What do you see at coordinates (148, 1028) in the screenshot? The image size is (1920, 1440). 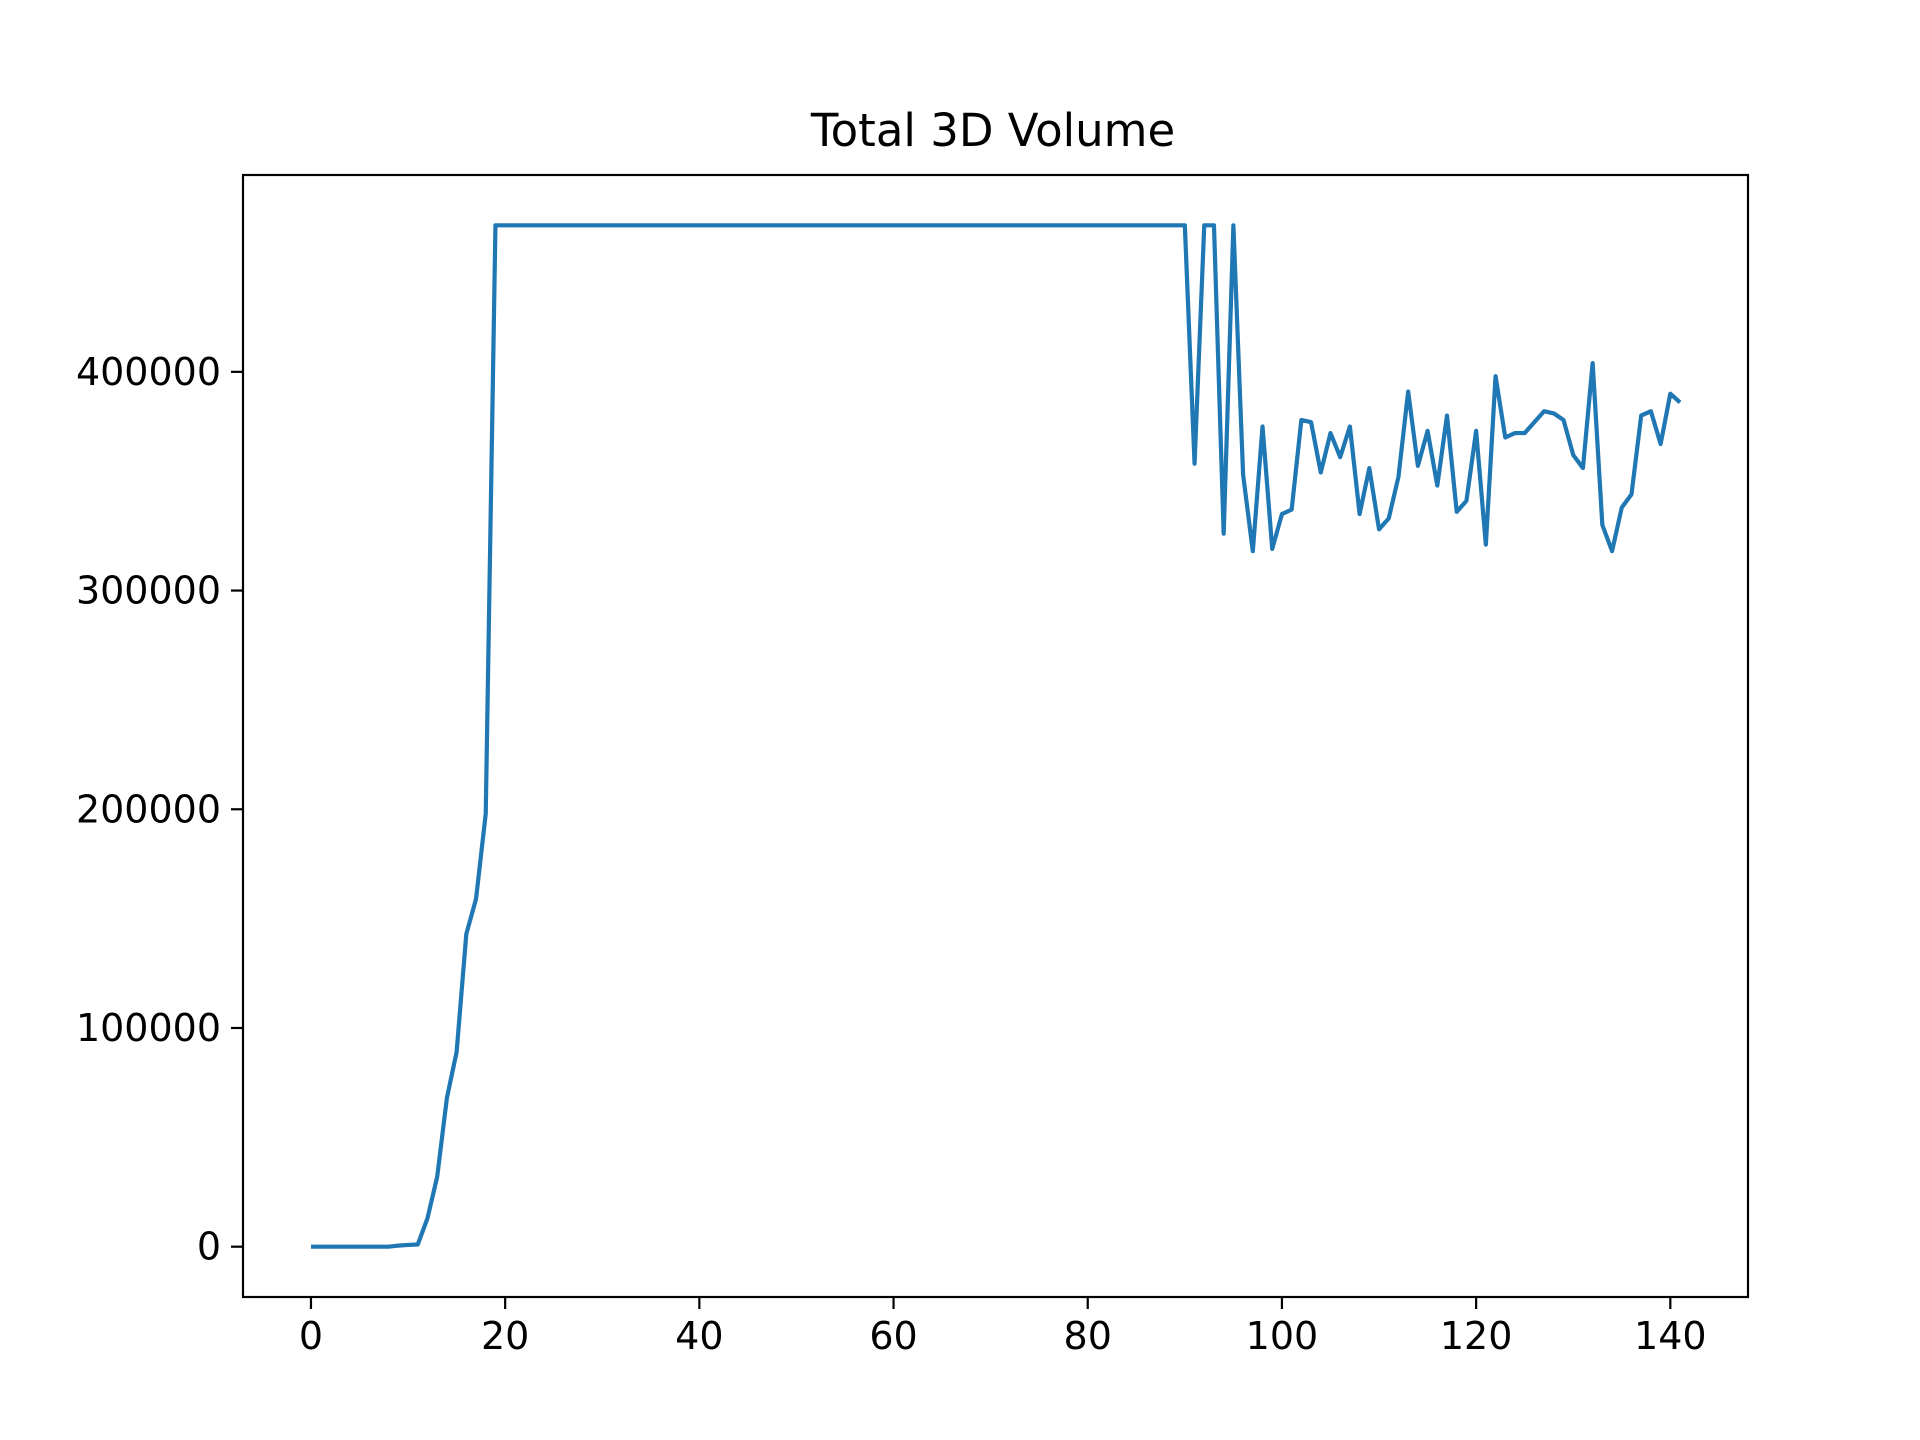 I see `y-tick-label: 100000` at bounding box center [148, 1028].